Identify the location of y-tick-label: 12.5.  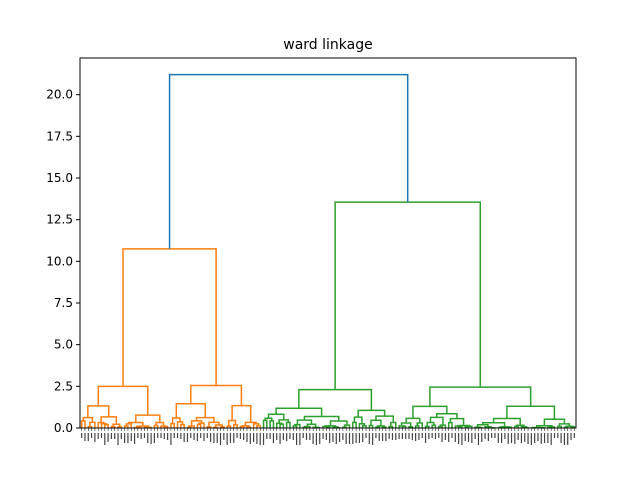
(59, 220).